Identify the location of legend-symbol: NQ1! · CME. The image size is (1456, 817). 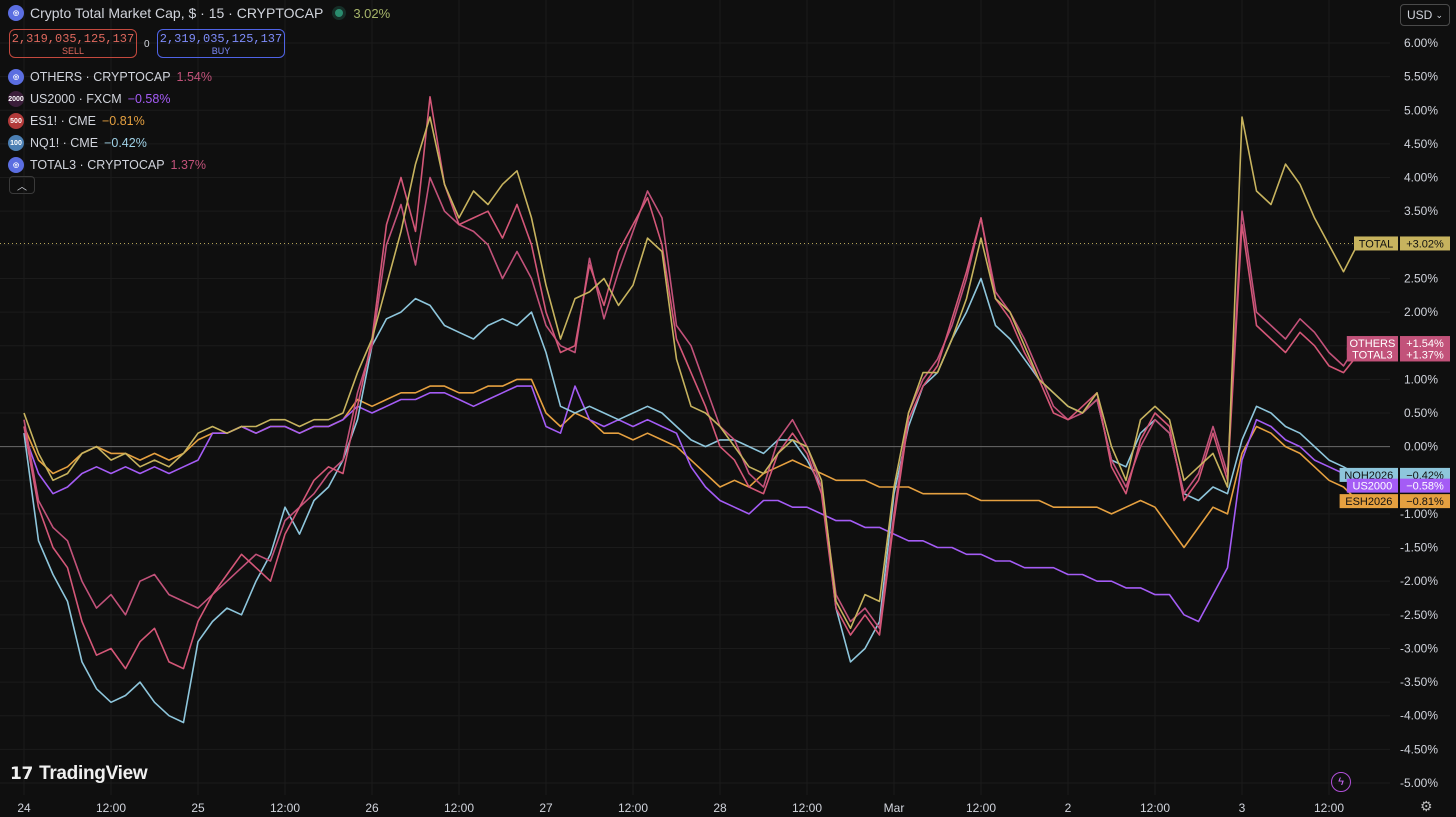
(64, 143).